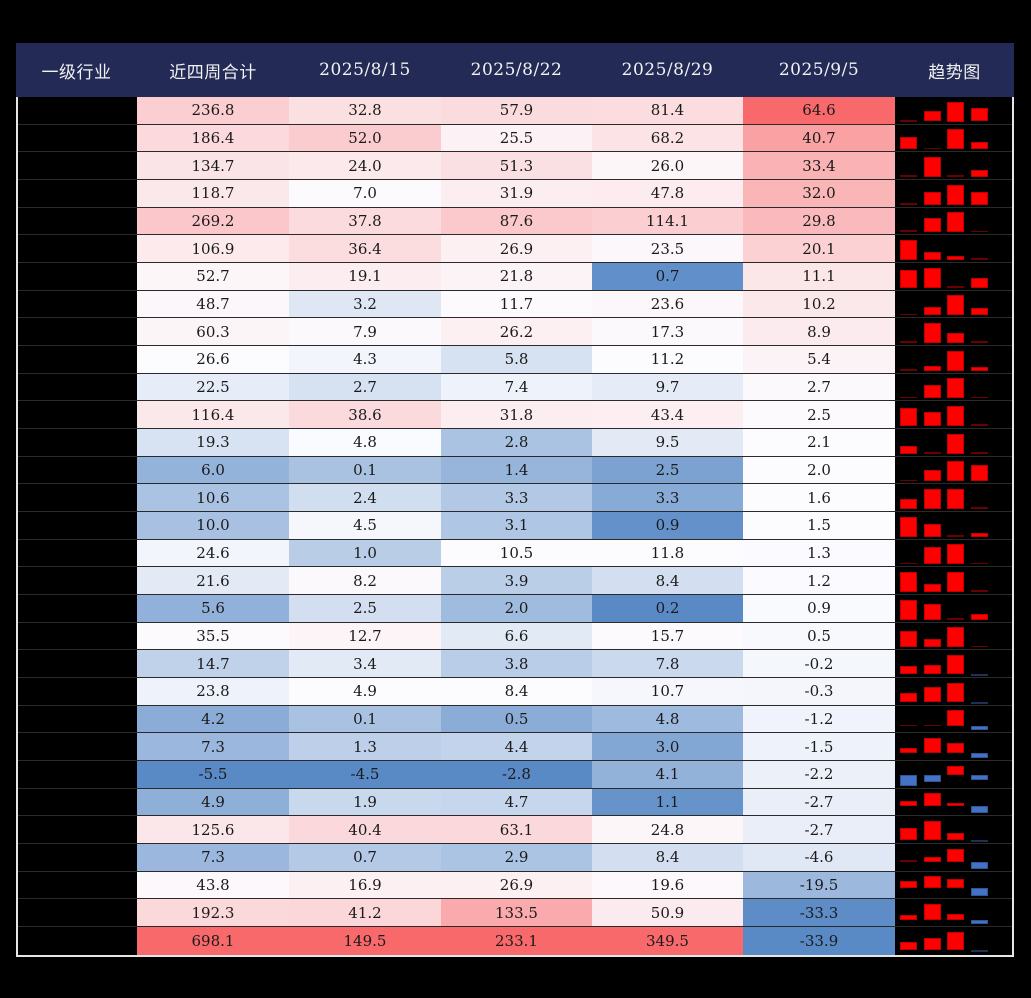 The height and width of the screenshot is (998, 1031). I want to click on four-week-total-cell: 269.2, so click(213, 221).